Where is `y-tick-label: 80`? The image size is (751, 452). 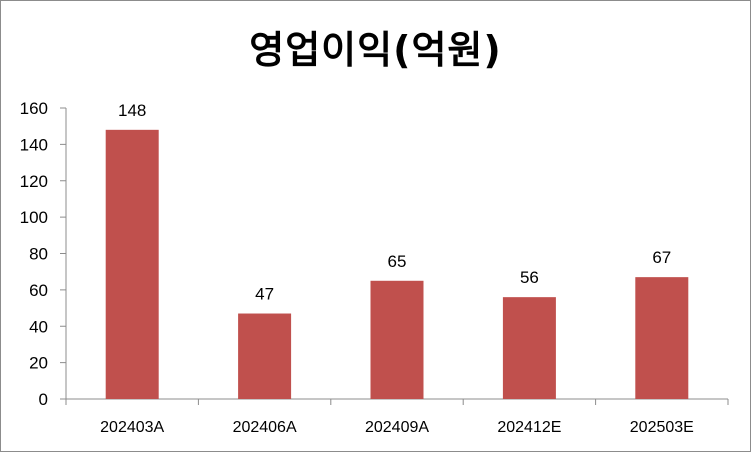
y-tick-label: 80 is located at coordinates (38, 254).